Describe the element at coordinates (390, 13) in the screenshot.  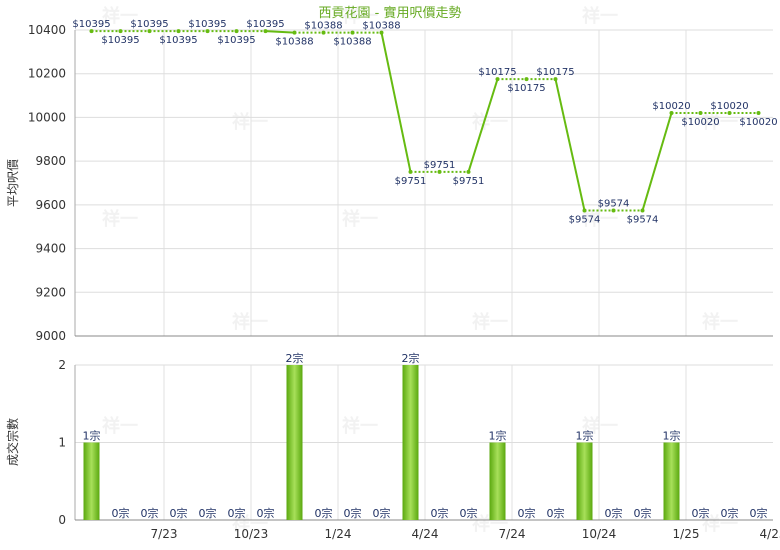
I see `chart-title: 西貢花園 - 實用呎價走勢` at that location.